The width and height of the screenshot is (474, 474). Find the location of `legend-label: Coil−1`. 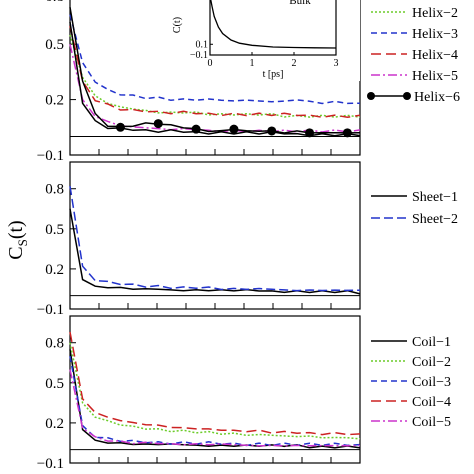

legend-label: Coil−1 is located at coordinates (431, 342).